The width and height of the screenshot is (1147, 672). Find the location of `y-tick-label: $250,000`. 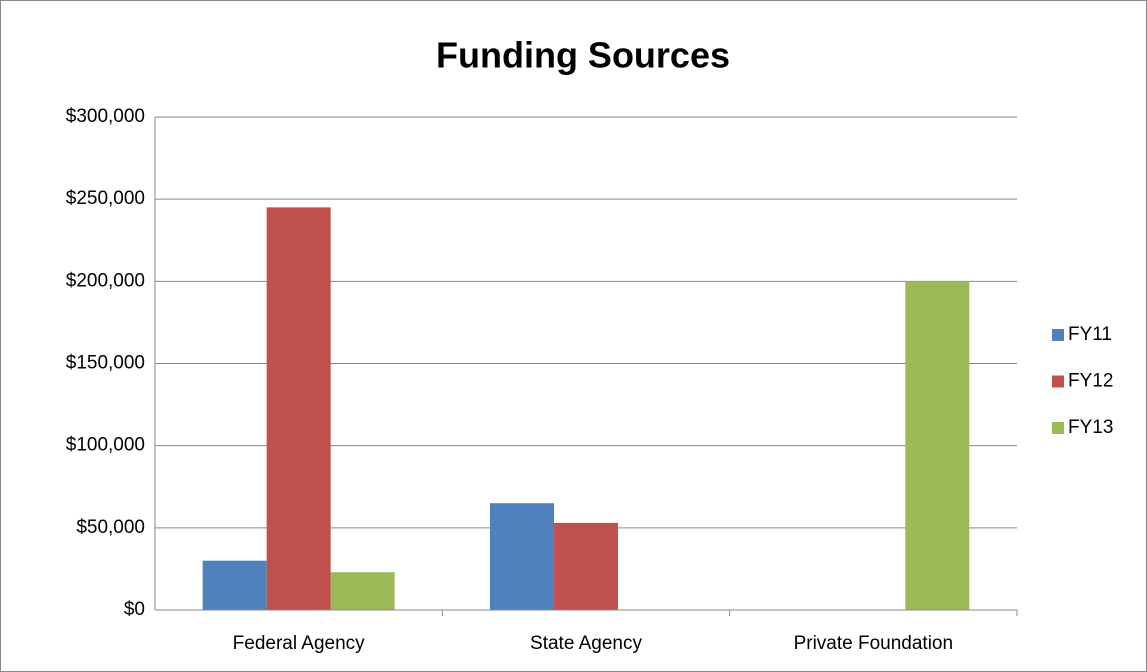

y-tick-label: $250,000 is located at coordinates (105, 198).